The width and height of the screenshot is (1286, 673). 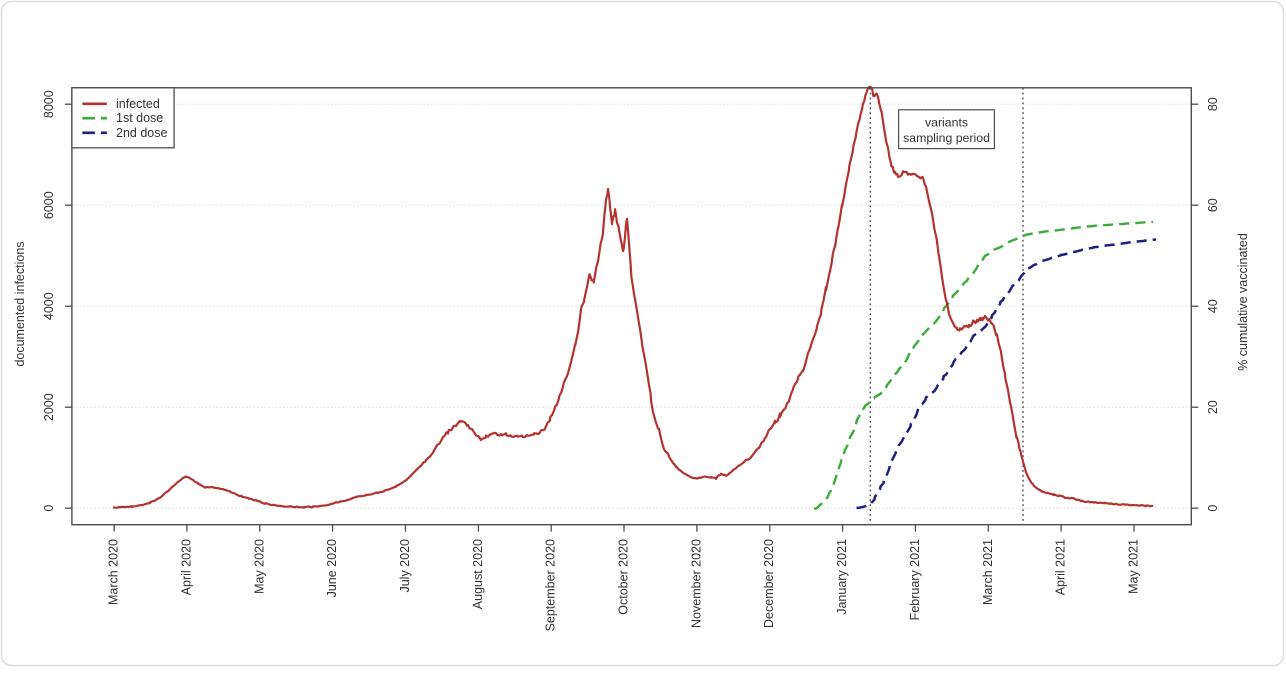 I want to click on svg-text: 8000, so click(x=49, y=104).